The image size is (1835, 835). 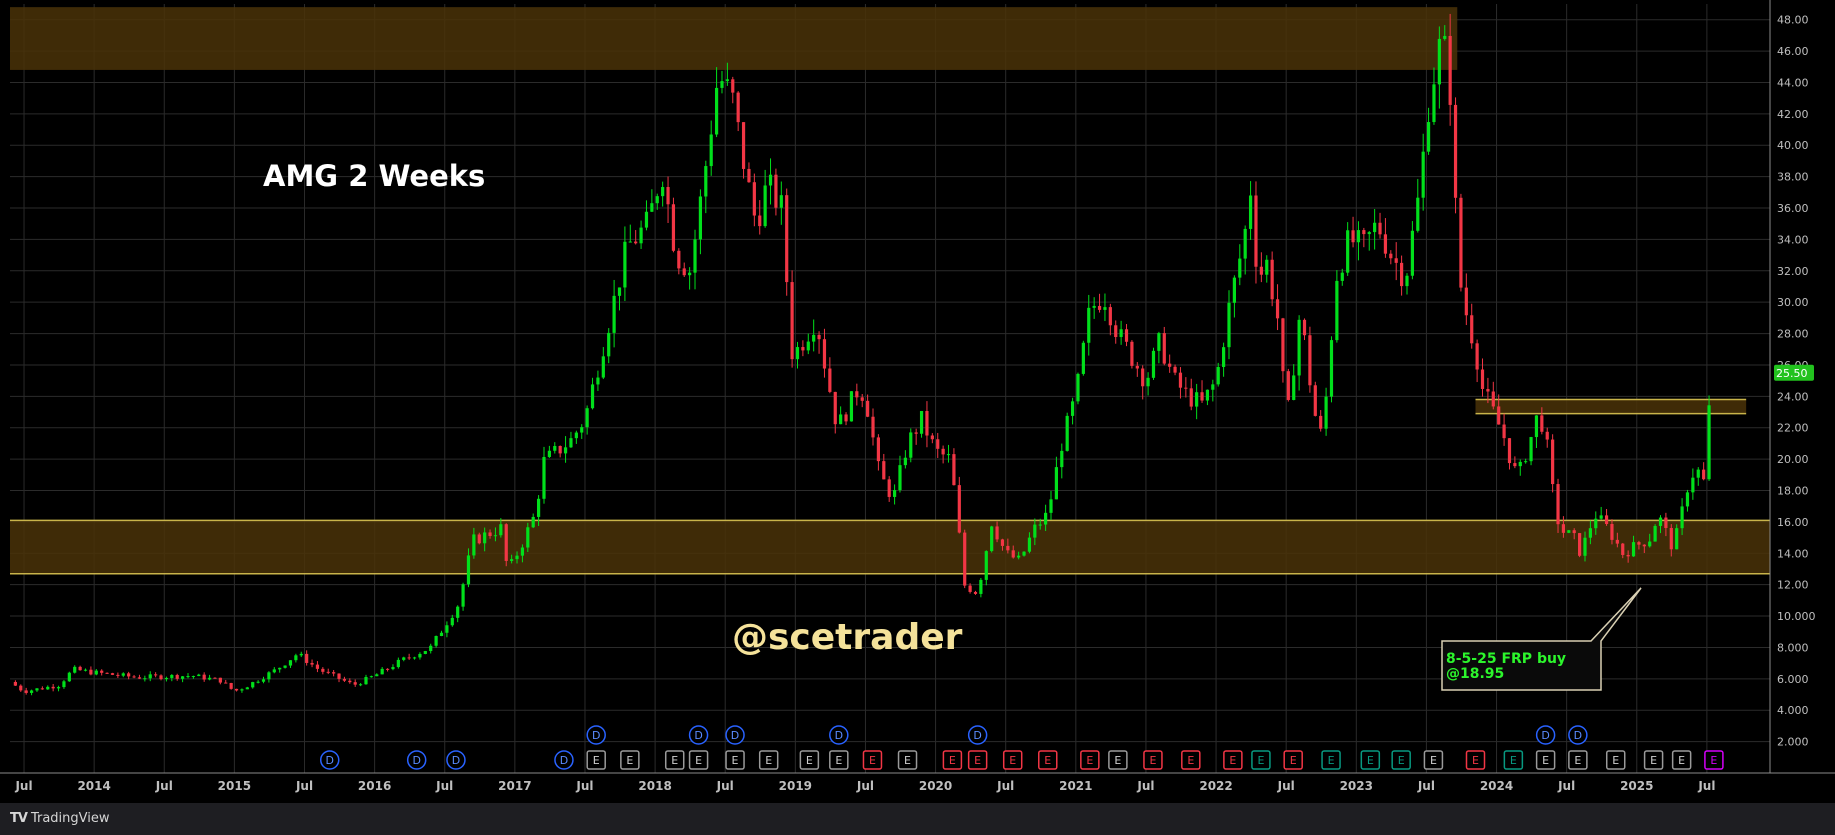 What do you see at coordinates (1793, 522) in the screenshot?
I see `y-tick-label: 16.00` at bounding box center [1793, 522].